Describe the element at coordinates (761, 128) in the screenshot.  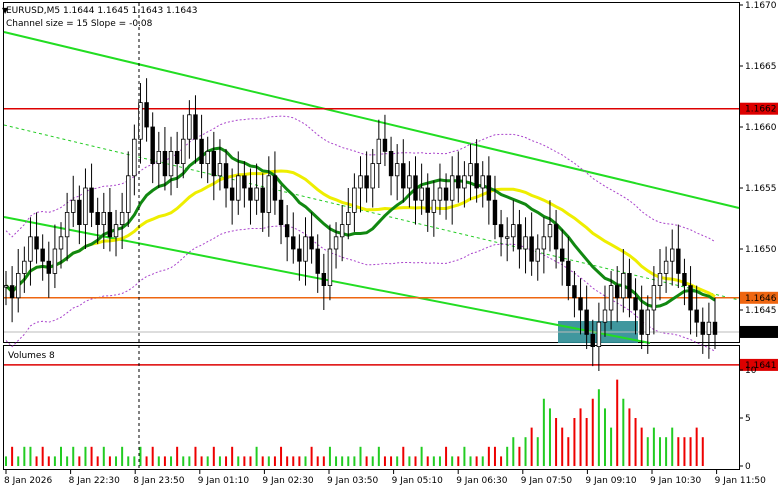
I see `y-tick-label: 1.1660` at that location.